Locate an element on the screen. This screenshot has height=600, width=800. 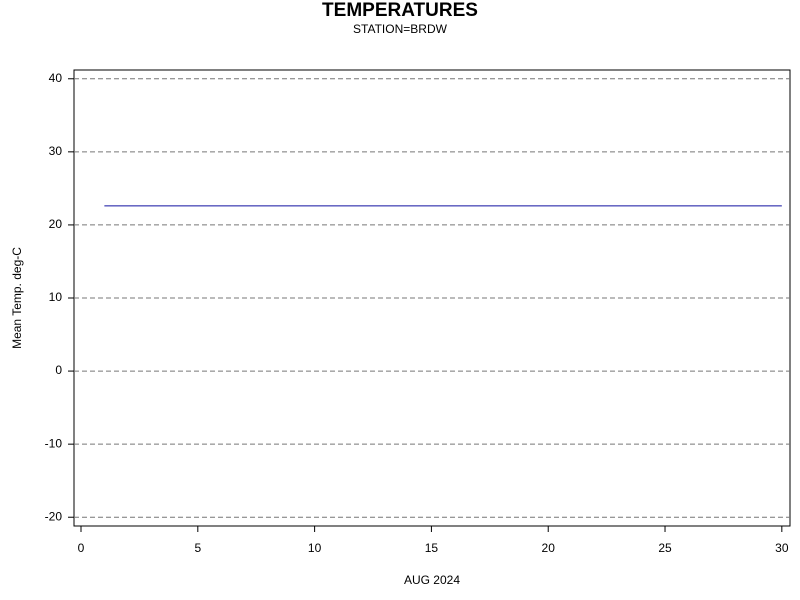
x-tick-label: 5 is located at coordinates (197, 548).